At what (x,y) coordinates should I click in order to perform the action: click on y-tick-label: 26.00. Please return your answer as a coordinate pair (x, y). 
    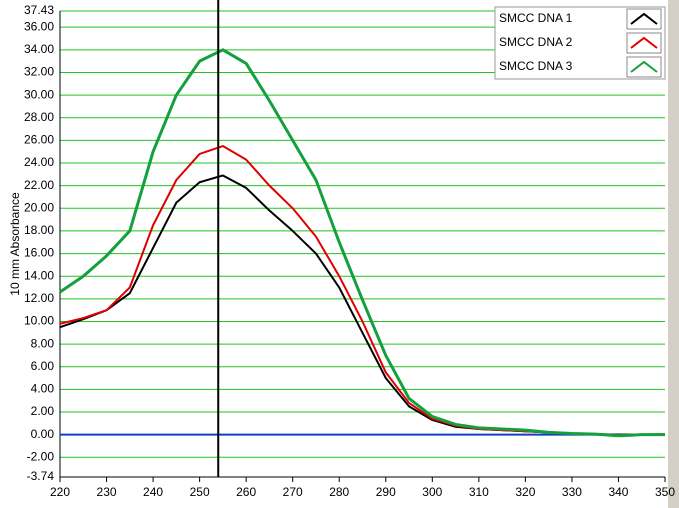
    Looking at the image, I should click on (39, 140).